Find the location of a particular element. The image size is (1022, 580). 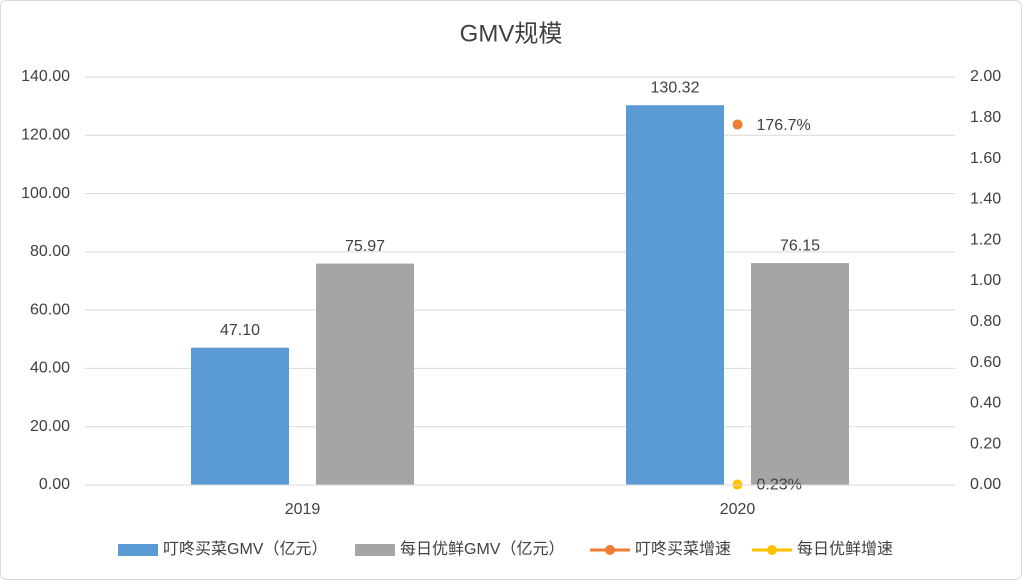

legend-label: 叮咚买菜增速 is located at coordinates (683, 549).